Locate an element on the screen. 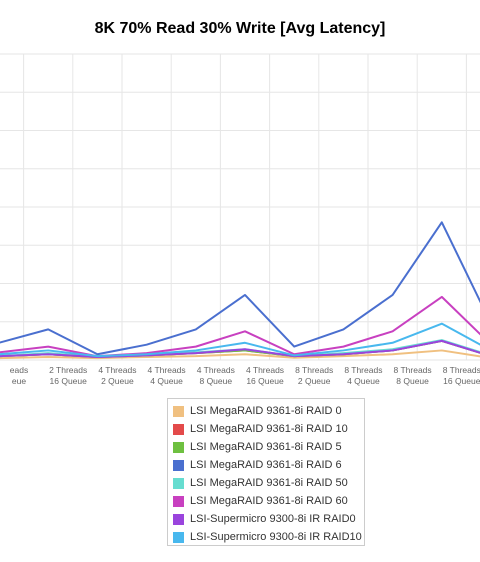  legend-label: LSI MegaRAID 9361-8i RAID 50 is located at coordinates (269, 483).